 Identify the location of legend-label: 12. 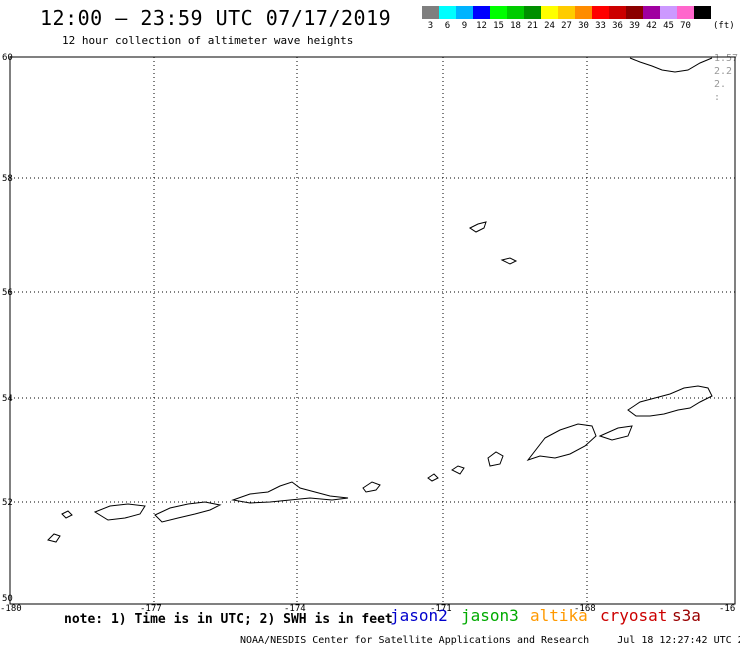
(481, 26).